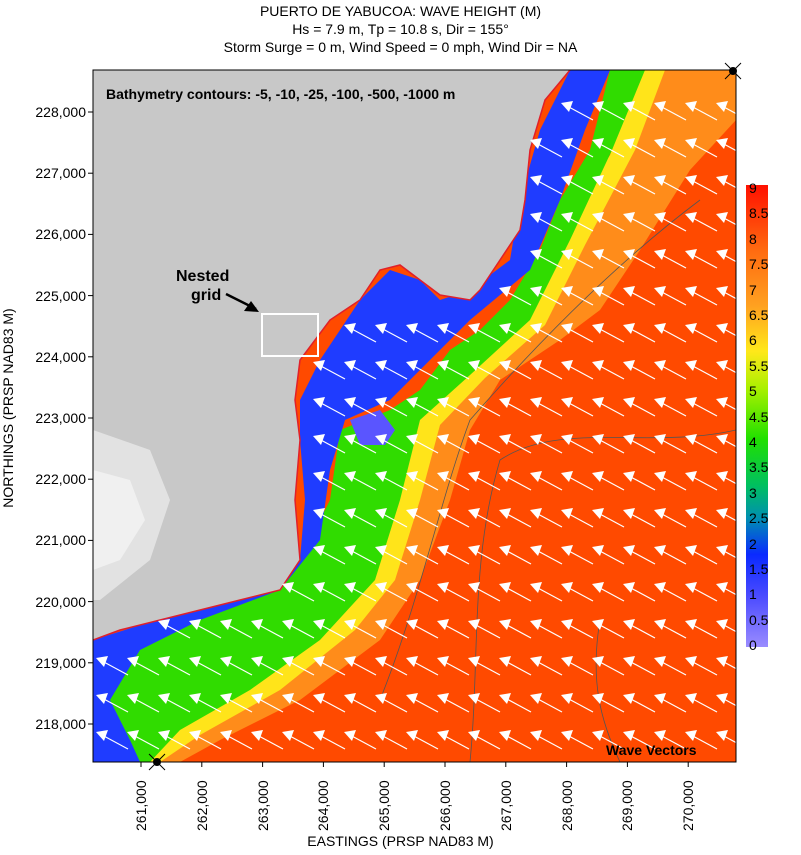 This screenshot has height=855, width=801. I want to click on y-tick-label: 224,000, so click(60, 356).